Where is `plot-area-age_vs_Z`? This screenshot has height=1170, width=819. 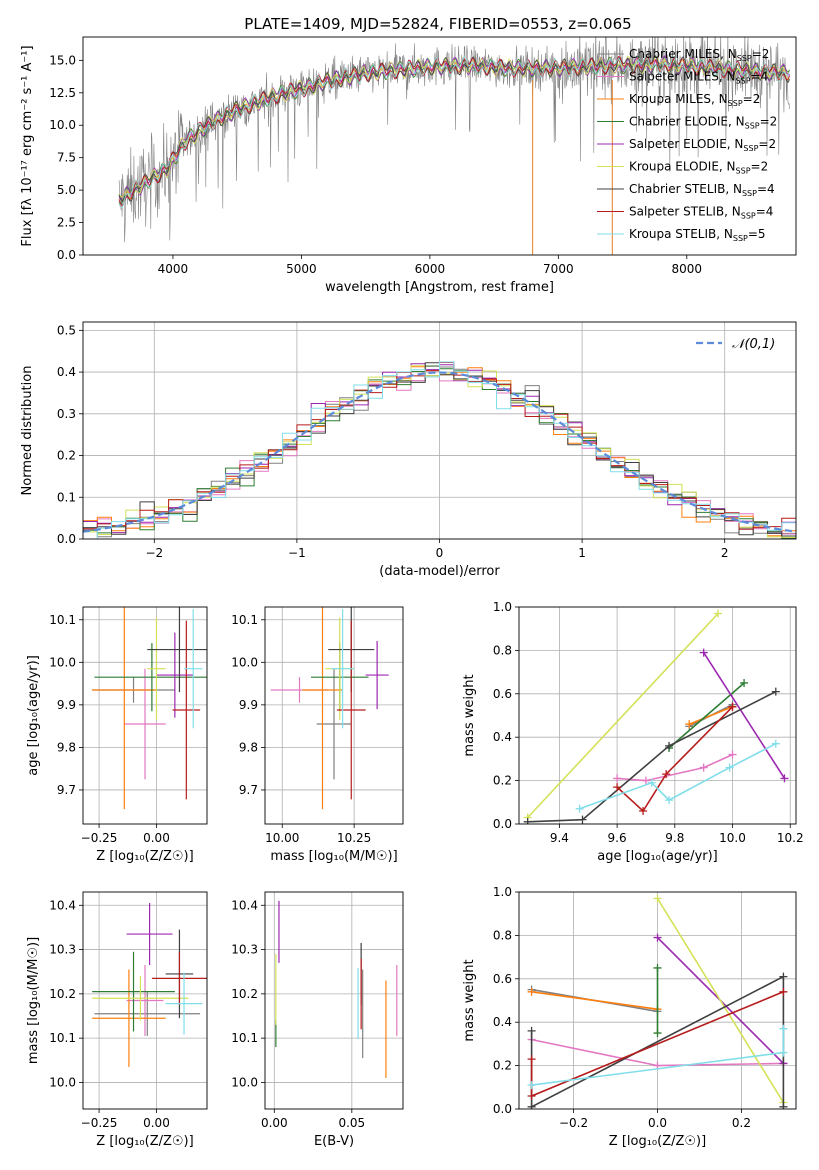 plot-area-age_vs_Z is located at coordinates (145, 715).